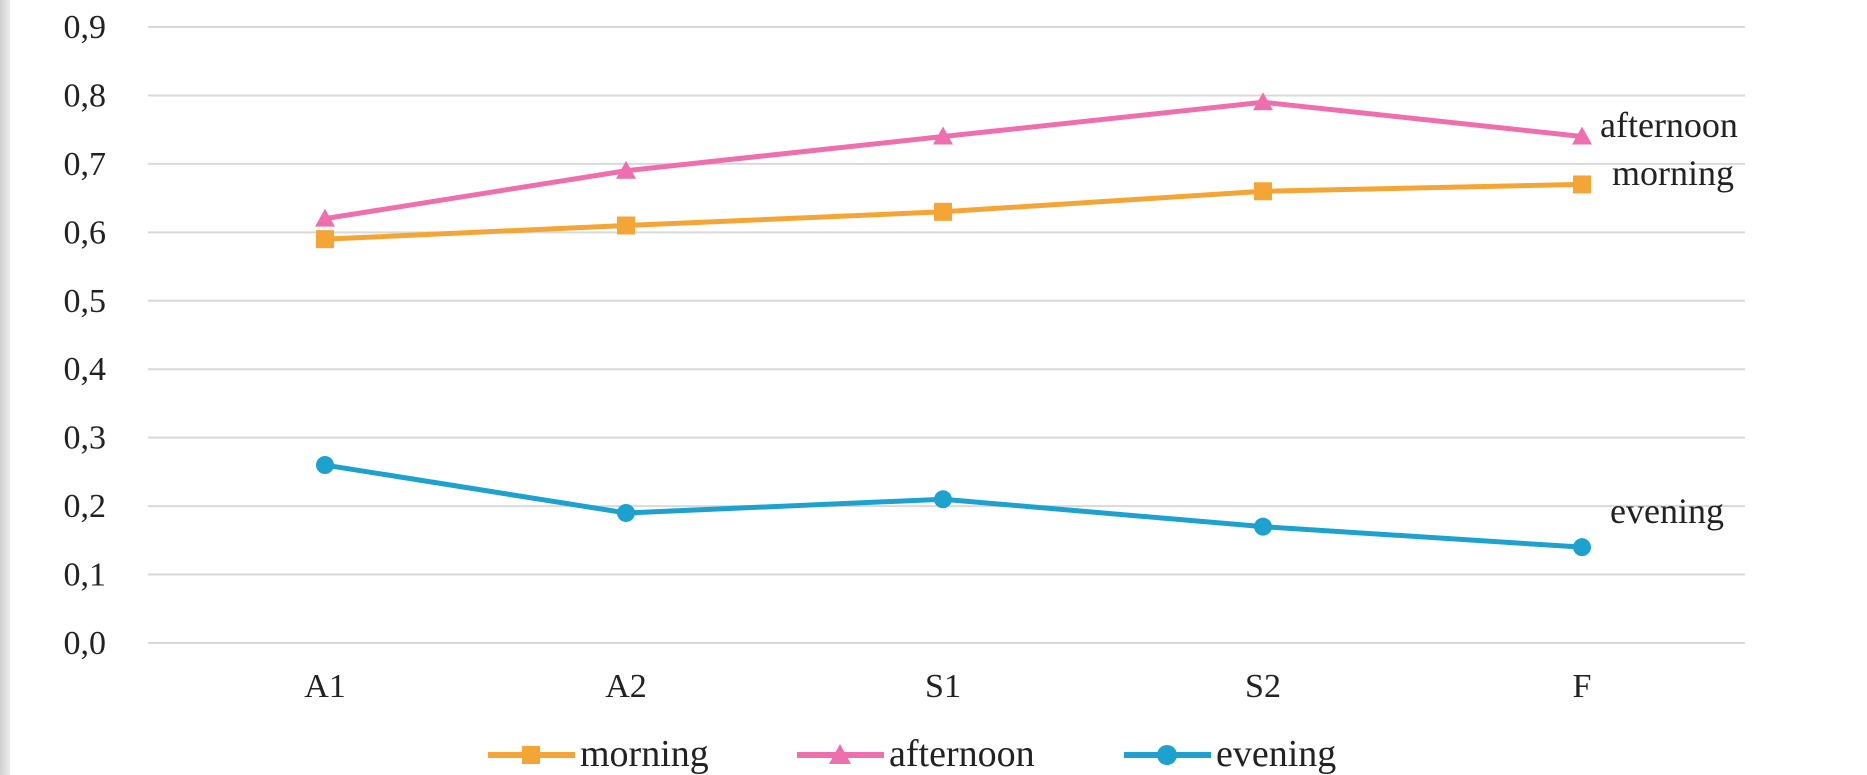 This screenshot has width=1867, height=775. I want to click on series-afternoon, so click(953, 159).